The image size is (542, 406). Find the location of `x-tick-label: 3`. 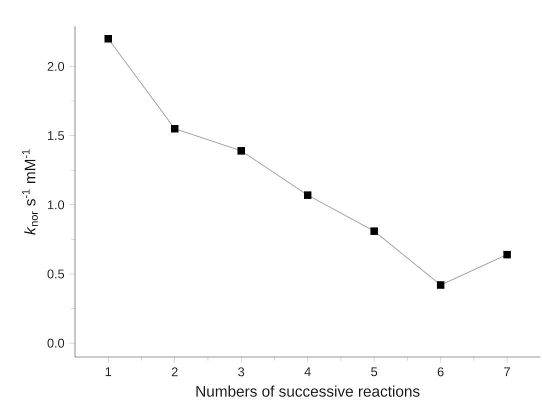

x-tick-label: 3 is located at coordinates (241, 371).